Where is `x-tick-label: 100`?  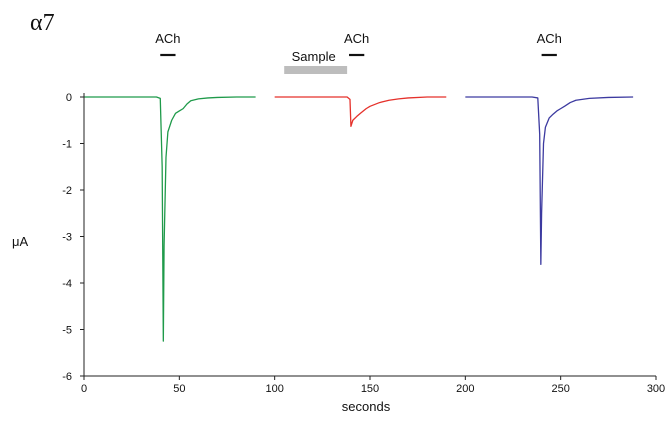 x-tick-label: 100 is located at coordinates (274, 389).